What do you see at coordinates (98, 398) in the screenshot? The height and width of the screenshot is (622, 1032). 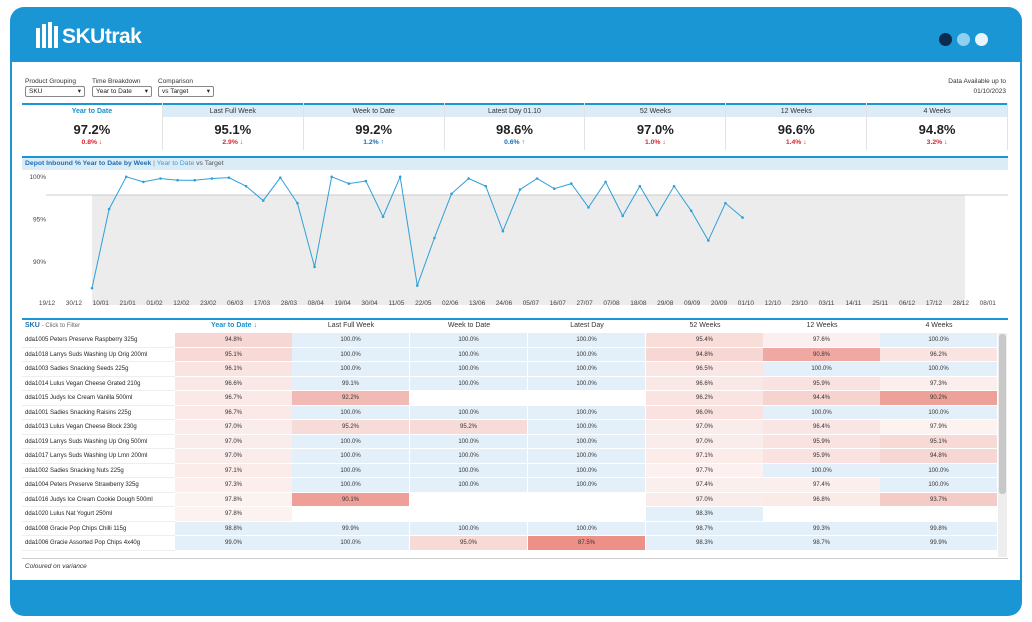 I see `sku-name: dda1015 Judys Ice Cream Vanilla 500ml` at bounding box center [98, 398].